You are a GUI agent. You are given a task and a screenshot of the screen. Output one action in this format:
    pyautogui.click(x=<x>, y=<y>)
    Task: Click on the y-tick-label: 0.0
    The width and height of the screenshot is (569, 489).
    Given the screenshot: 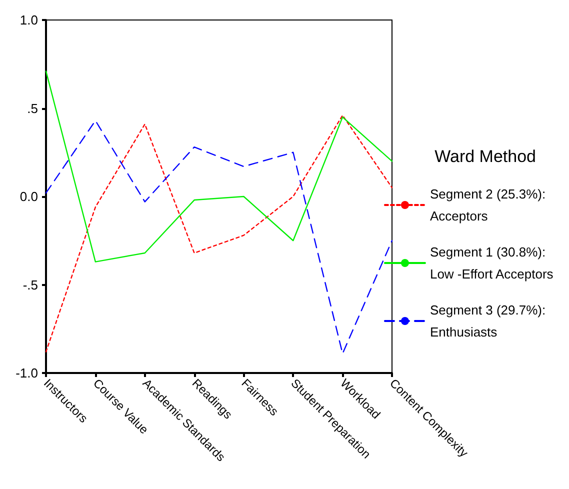 What is the action you would take?
    pyautogui.click(x=29, y=196)
    